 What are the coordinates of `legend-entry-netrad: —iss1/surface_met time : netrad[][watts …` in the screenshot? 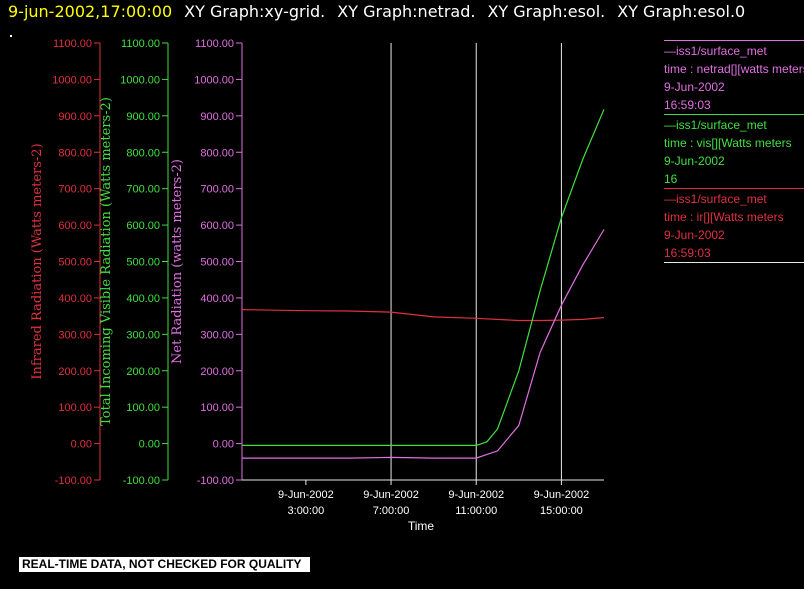 It's located at (734, 77).